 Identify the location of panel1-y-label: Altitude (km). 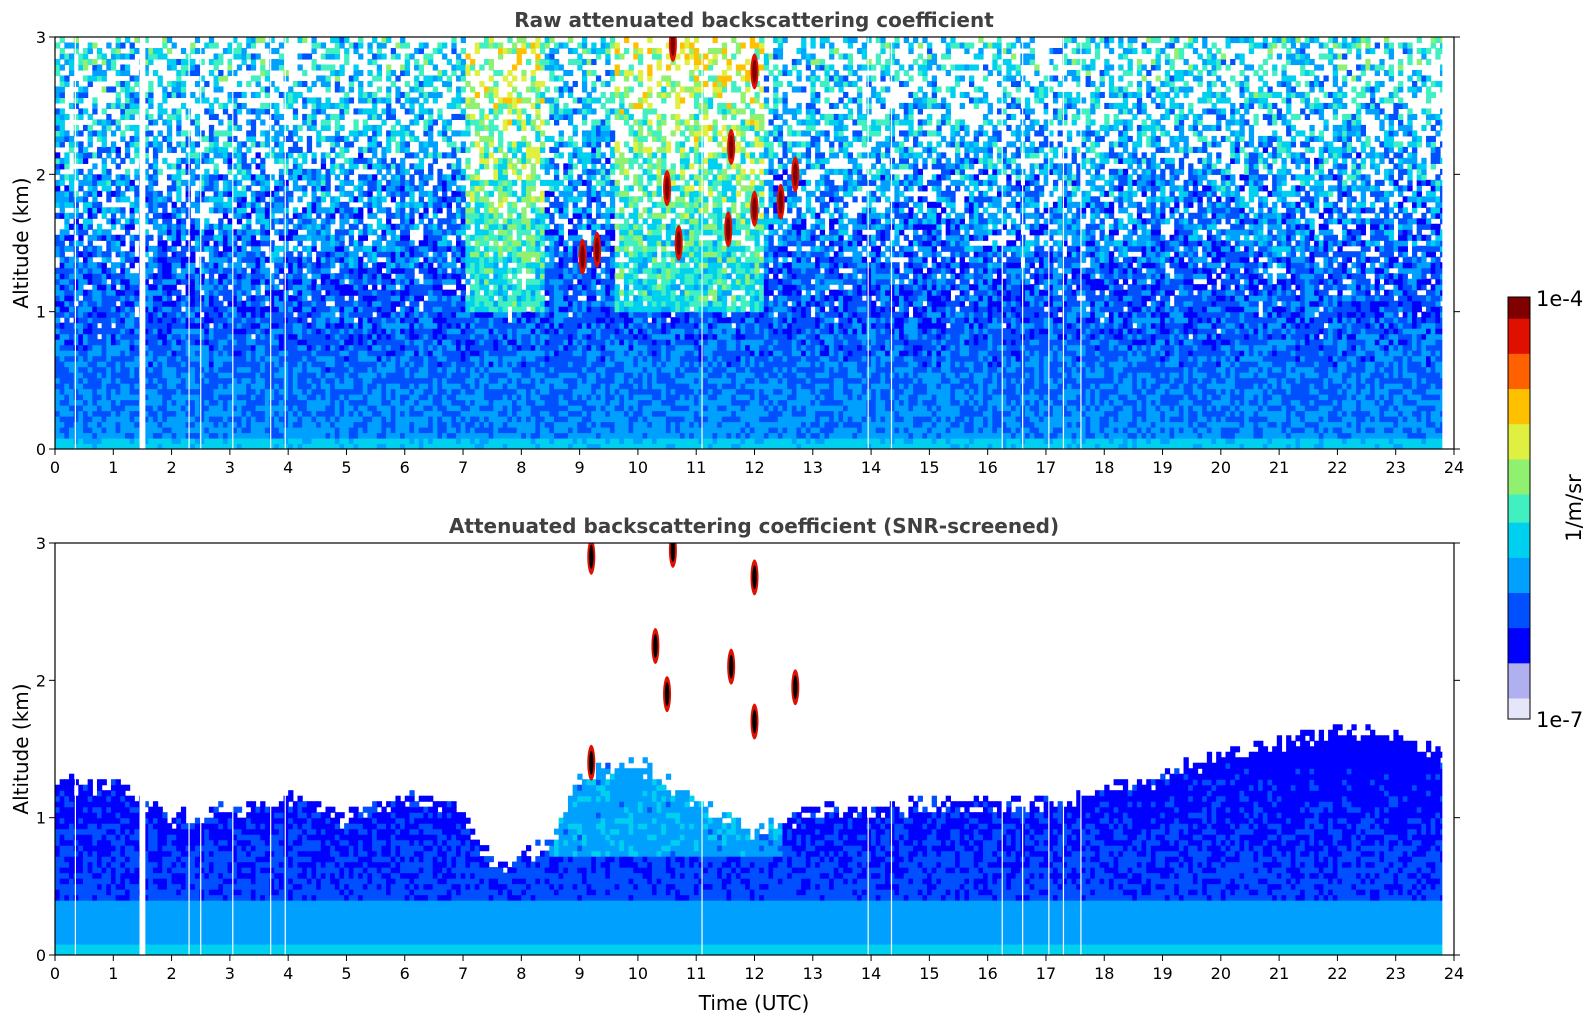
(21, 242).